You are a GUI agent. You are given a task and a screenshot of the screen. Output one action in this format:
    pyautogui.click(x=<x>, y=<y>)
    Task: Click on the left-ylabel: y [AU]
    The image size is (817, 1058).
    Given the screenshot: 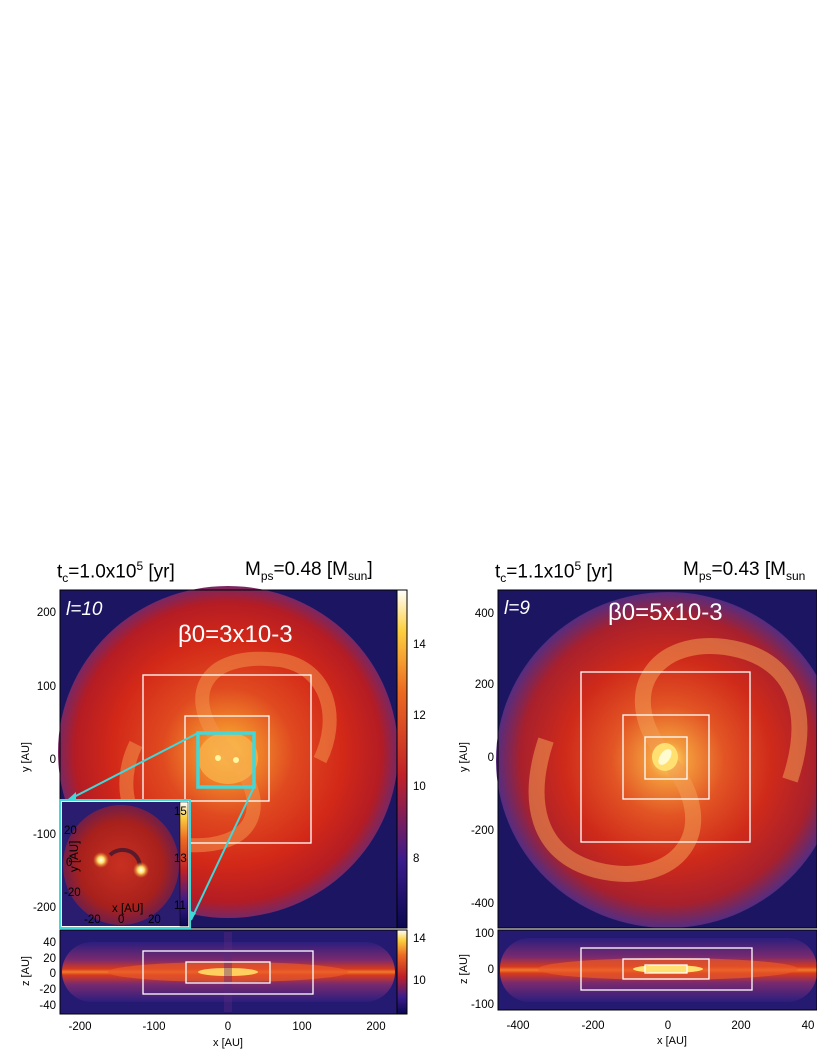 What is the action you would take?
    pyautogui.click(x=26, y=757)
    